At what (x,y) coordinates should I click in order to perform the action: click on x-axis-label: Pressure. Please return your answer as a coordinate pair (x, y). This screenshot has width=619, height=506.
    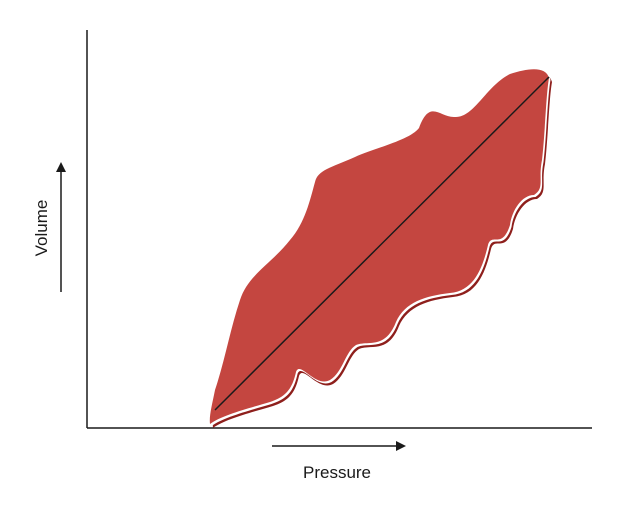
    Looking at the image, I should click on (337, 472).